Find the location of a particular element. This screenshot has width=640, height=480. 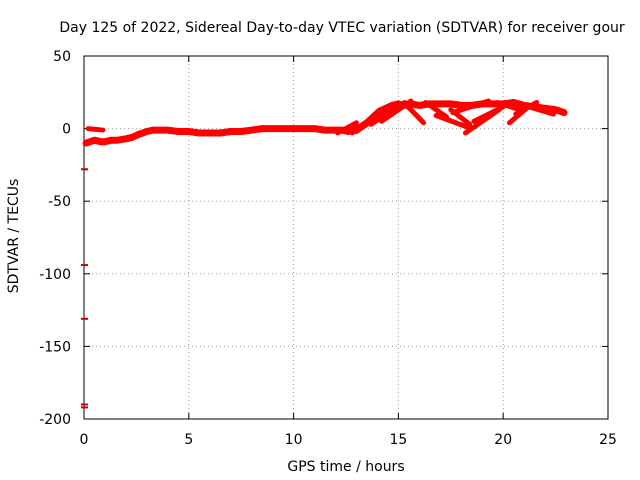

x-tick-label: 0 is located at coordinates (84, 440).